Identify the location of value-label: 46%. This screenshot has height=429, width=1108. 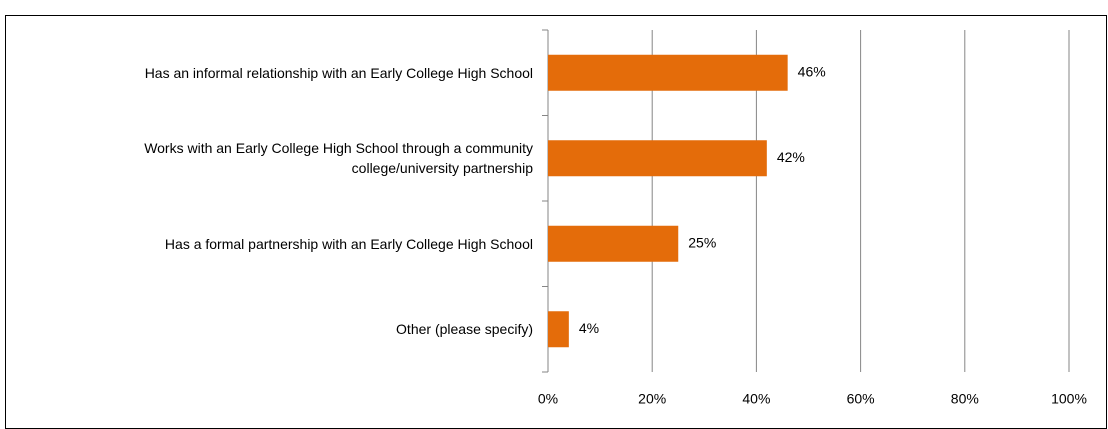
(812, 71).